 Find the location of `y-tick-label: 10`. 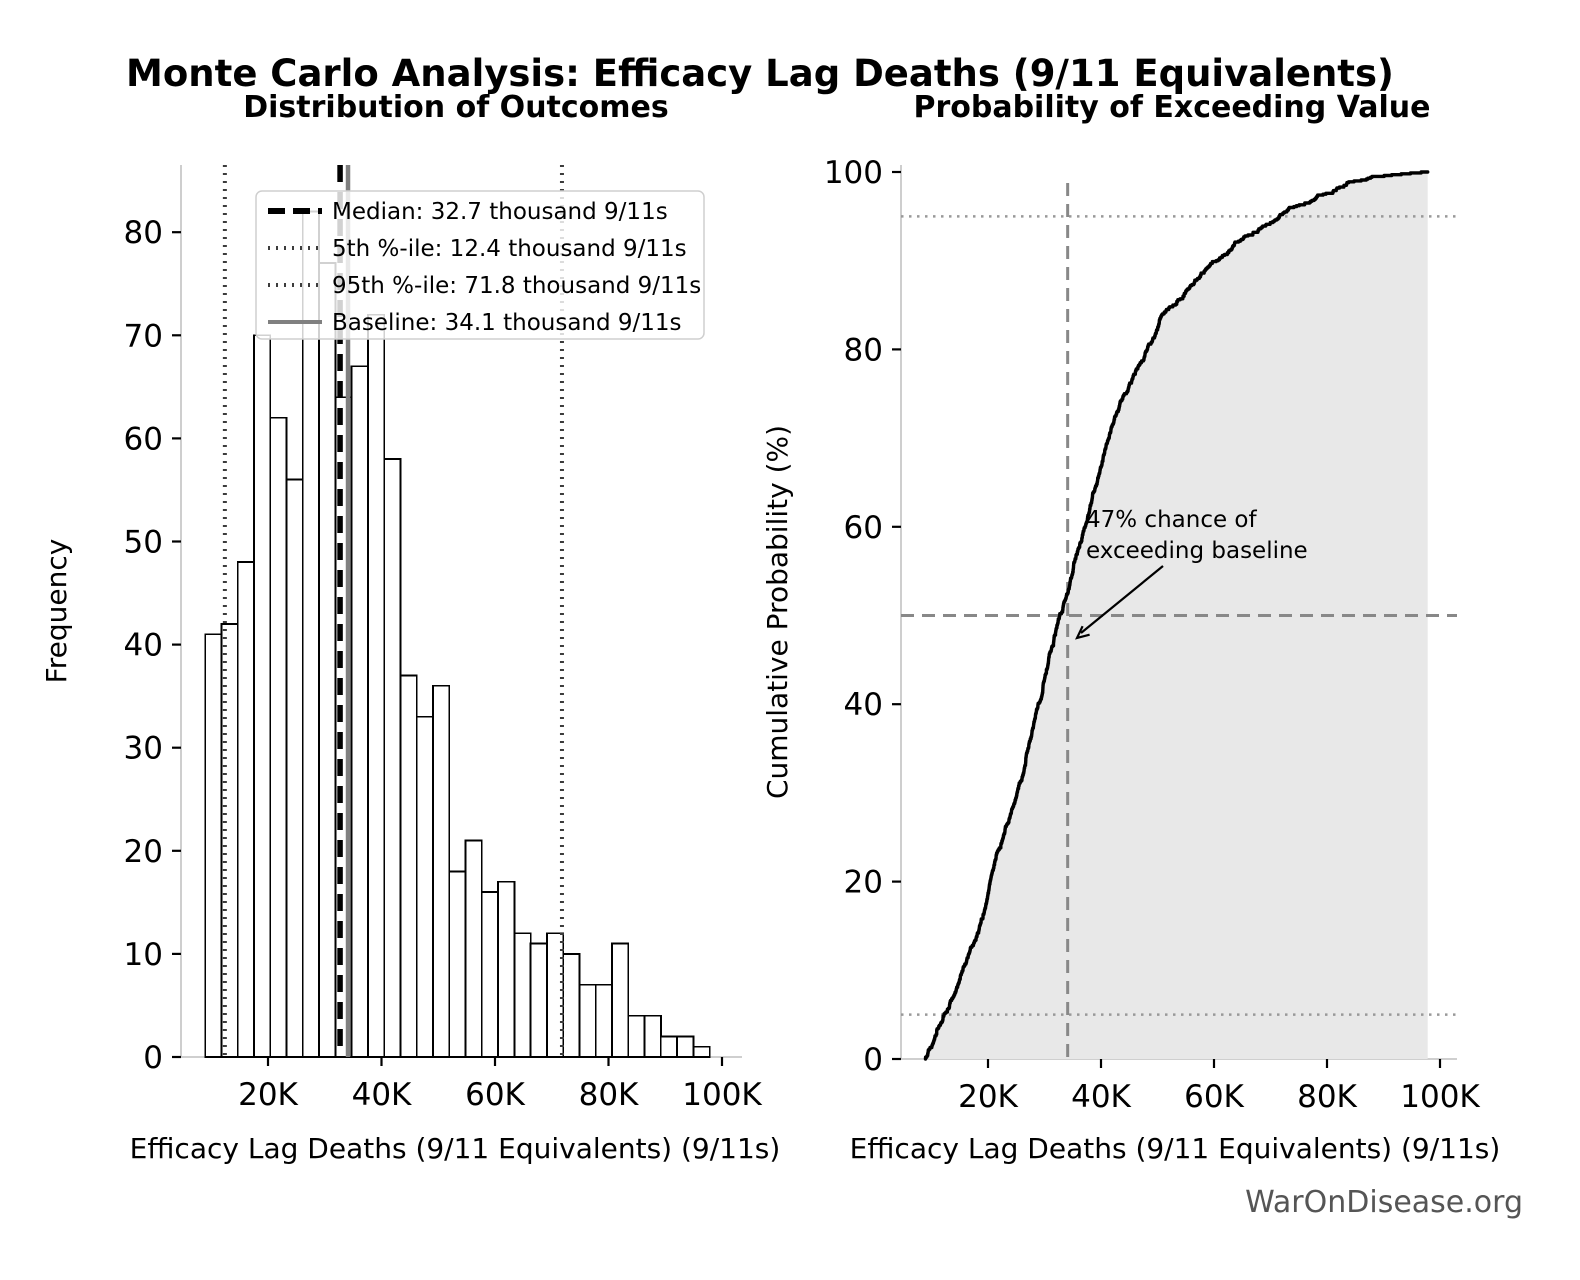

y-tick-label: 10 is located at coordinates (143, 955).